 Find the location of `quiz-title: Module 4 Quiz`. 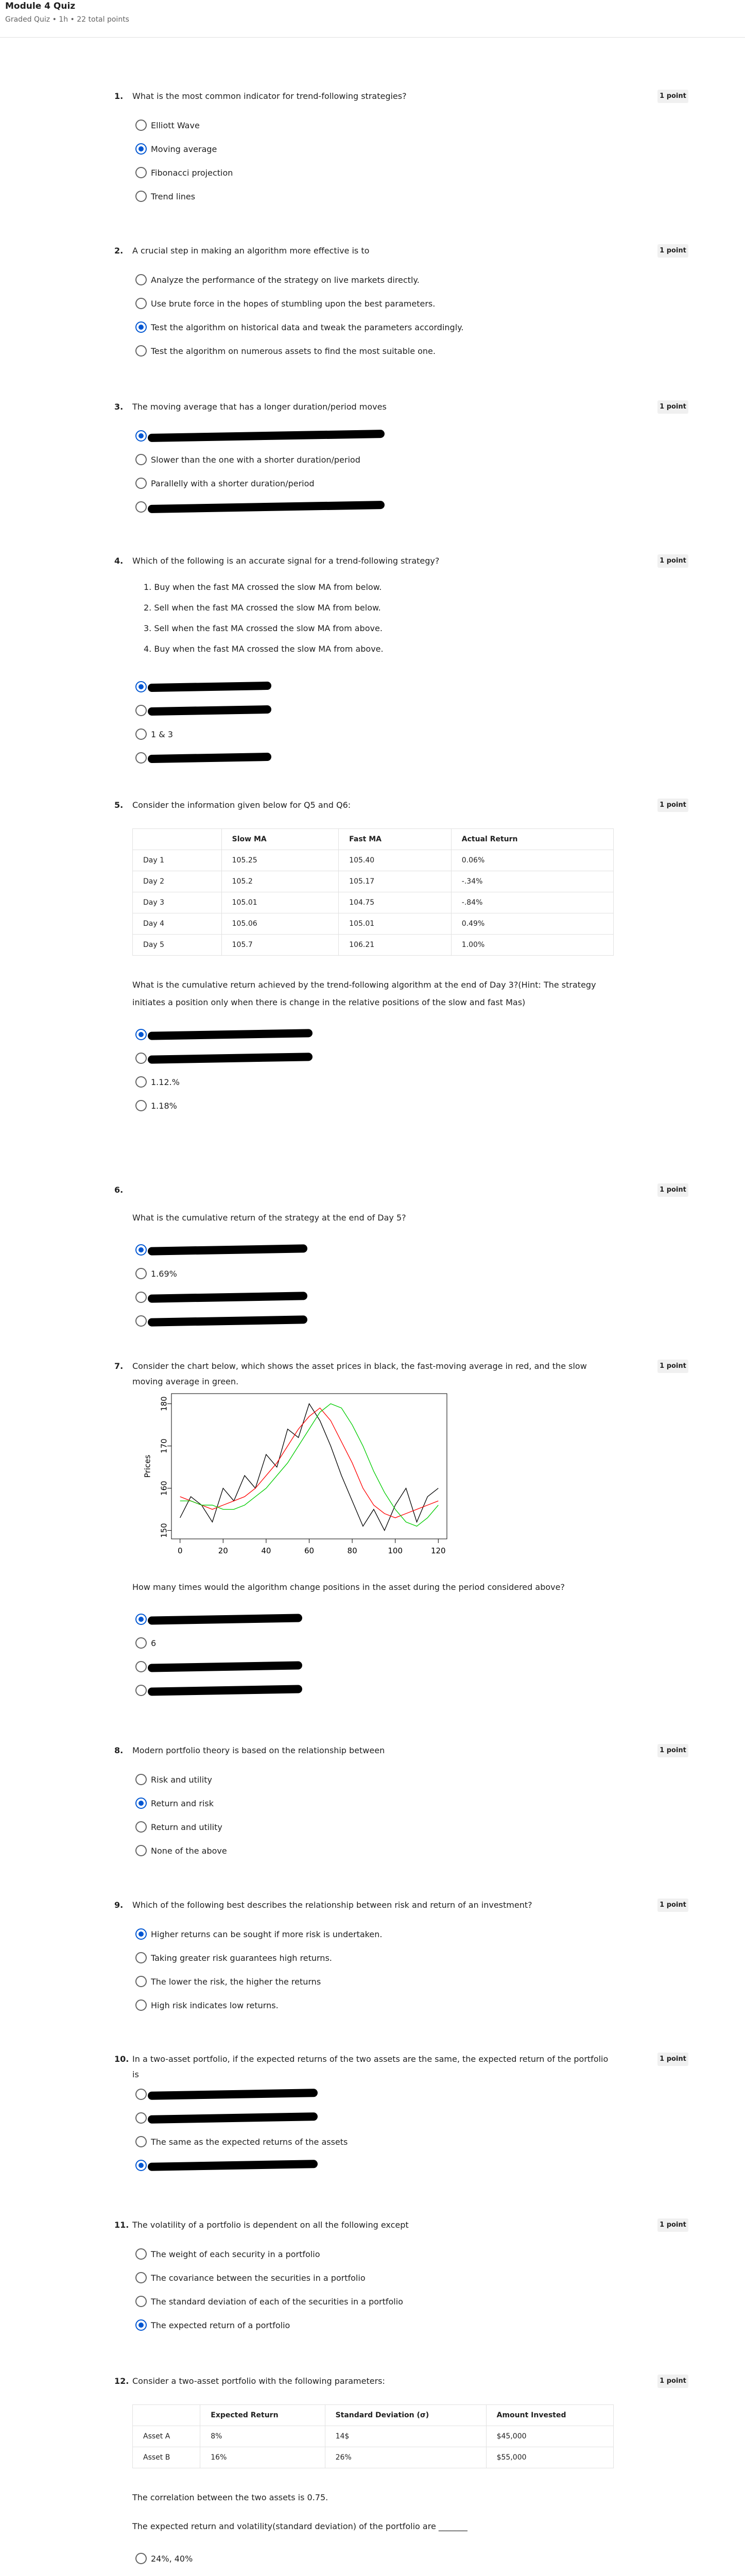

quiz-title: Module 4 Quiz is located at coordinates (40, 6).